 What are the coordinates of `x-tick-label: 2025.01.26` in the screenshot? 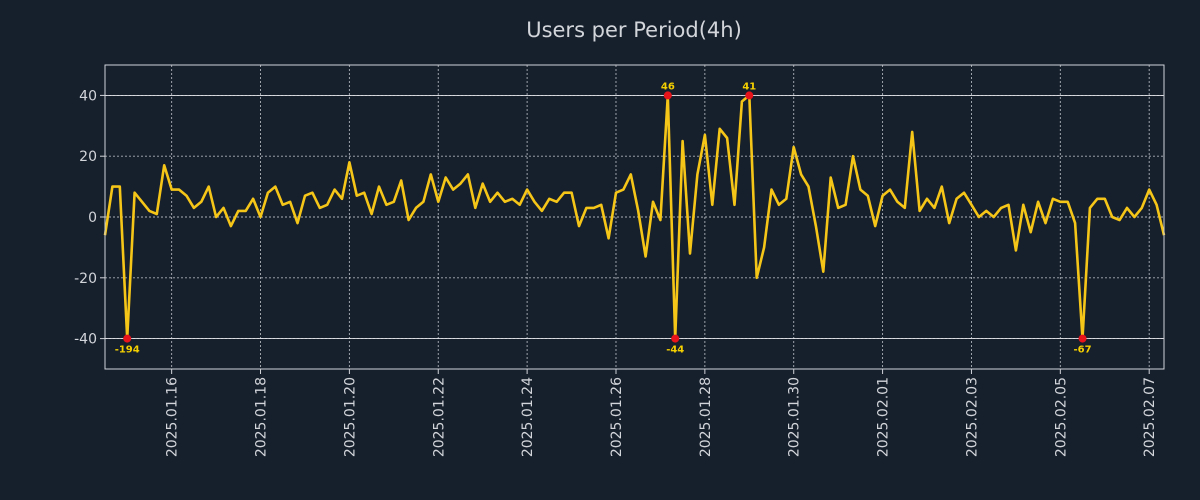 It's located at (617, 417).